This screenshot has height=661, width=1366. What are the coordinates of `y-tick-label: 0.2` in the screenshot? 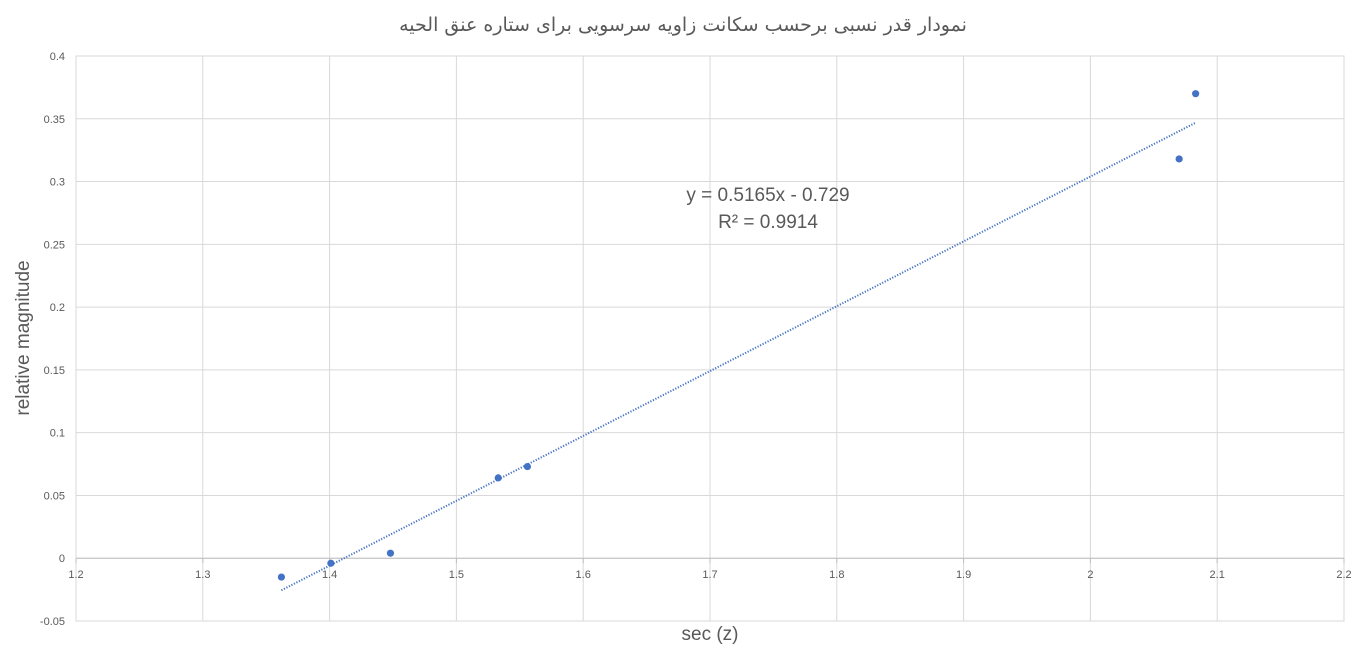 It's located at (57, 308).